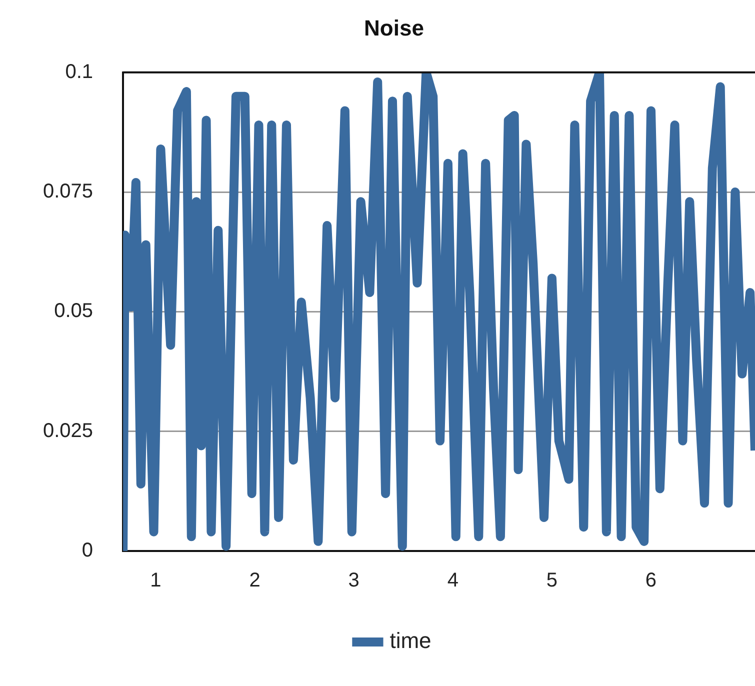  I want to click on chart-title: Noise, so click(394, 27).